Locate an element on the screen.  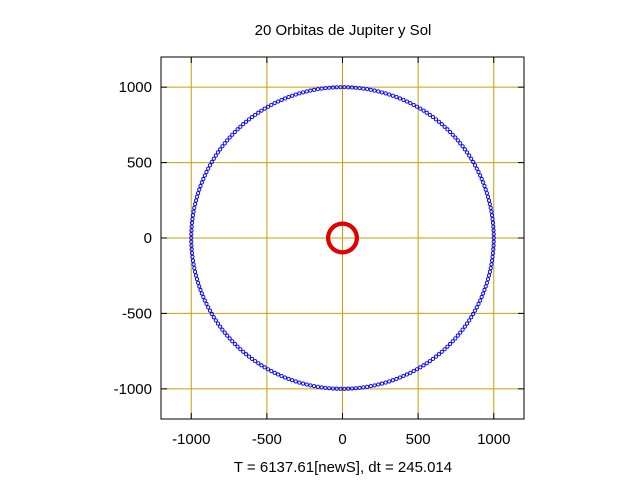
y-tick-label: 500 is located at coordinates (139, 163).